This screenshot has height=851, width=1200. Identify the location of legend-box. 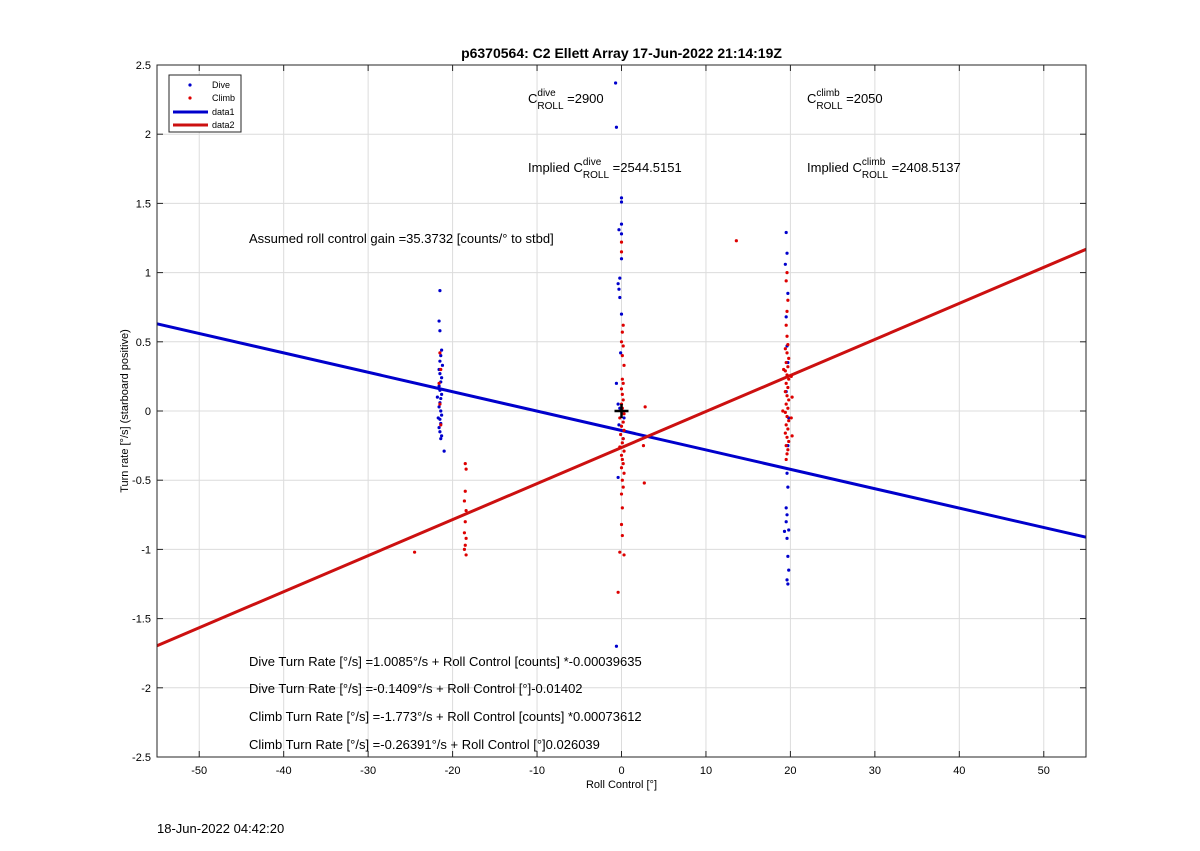
(205, 103).